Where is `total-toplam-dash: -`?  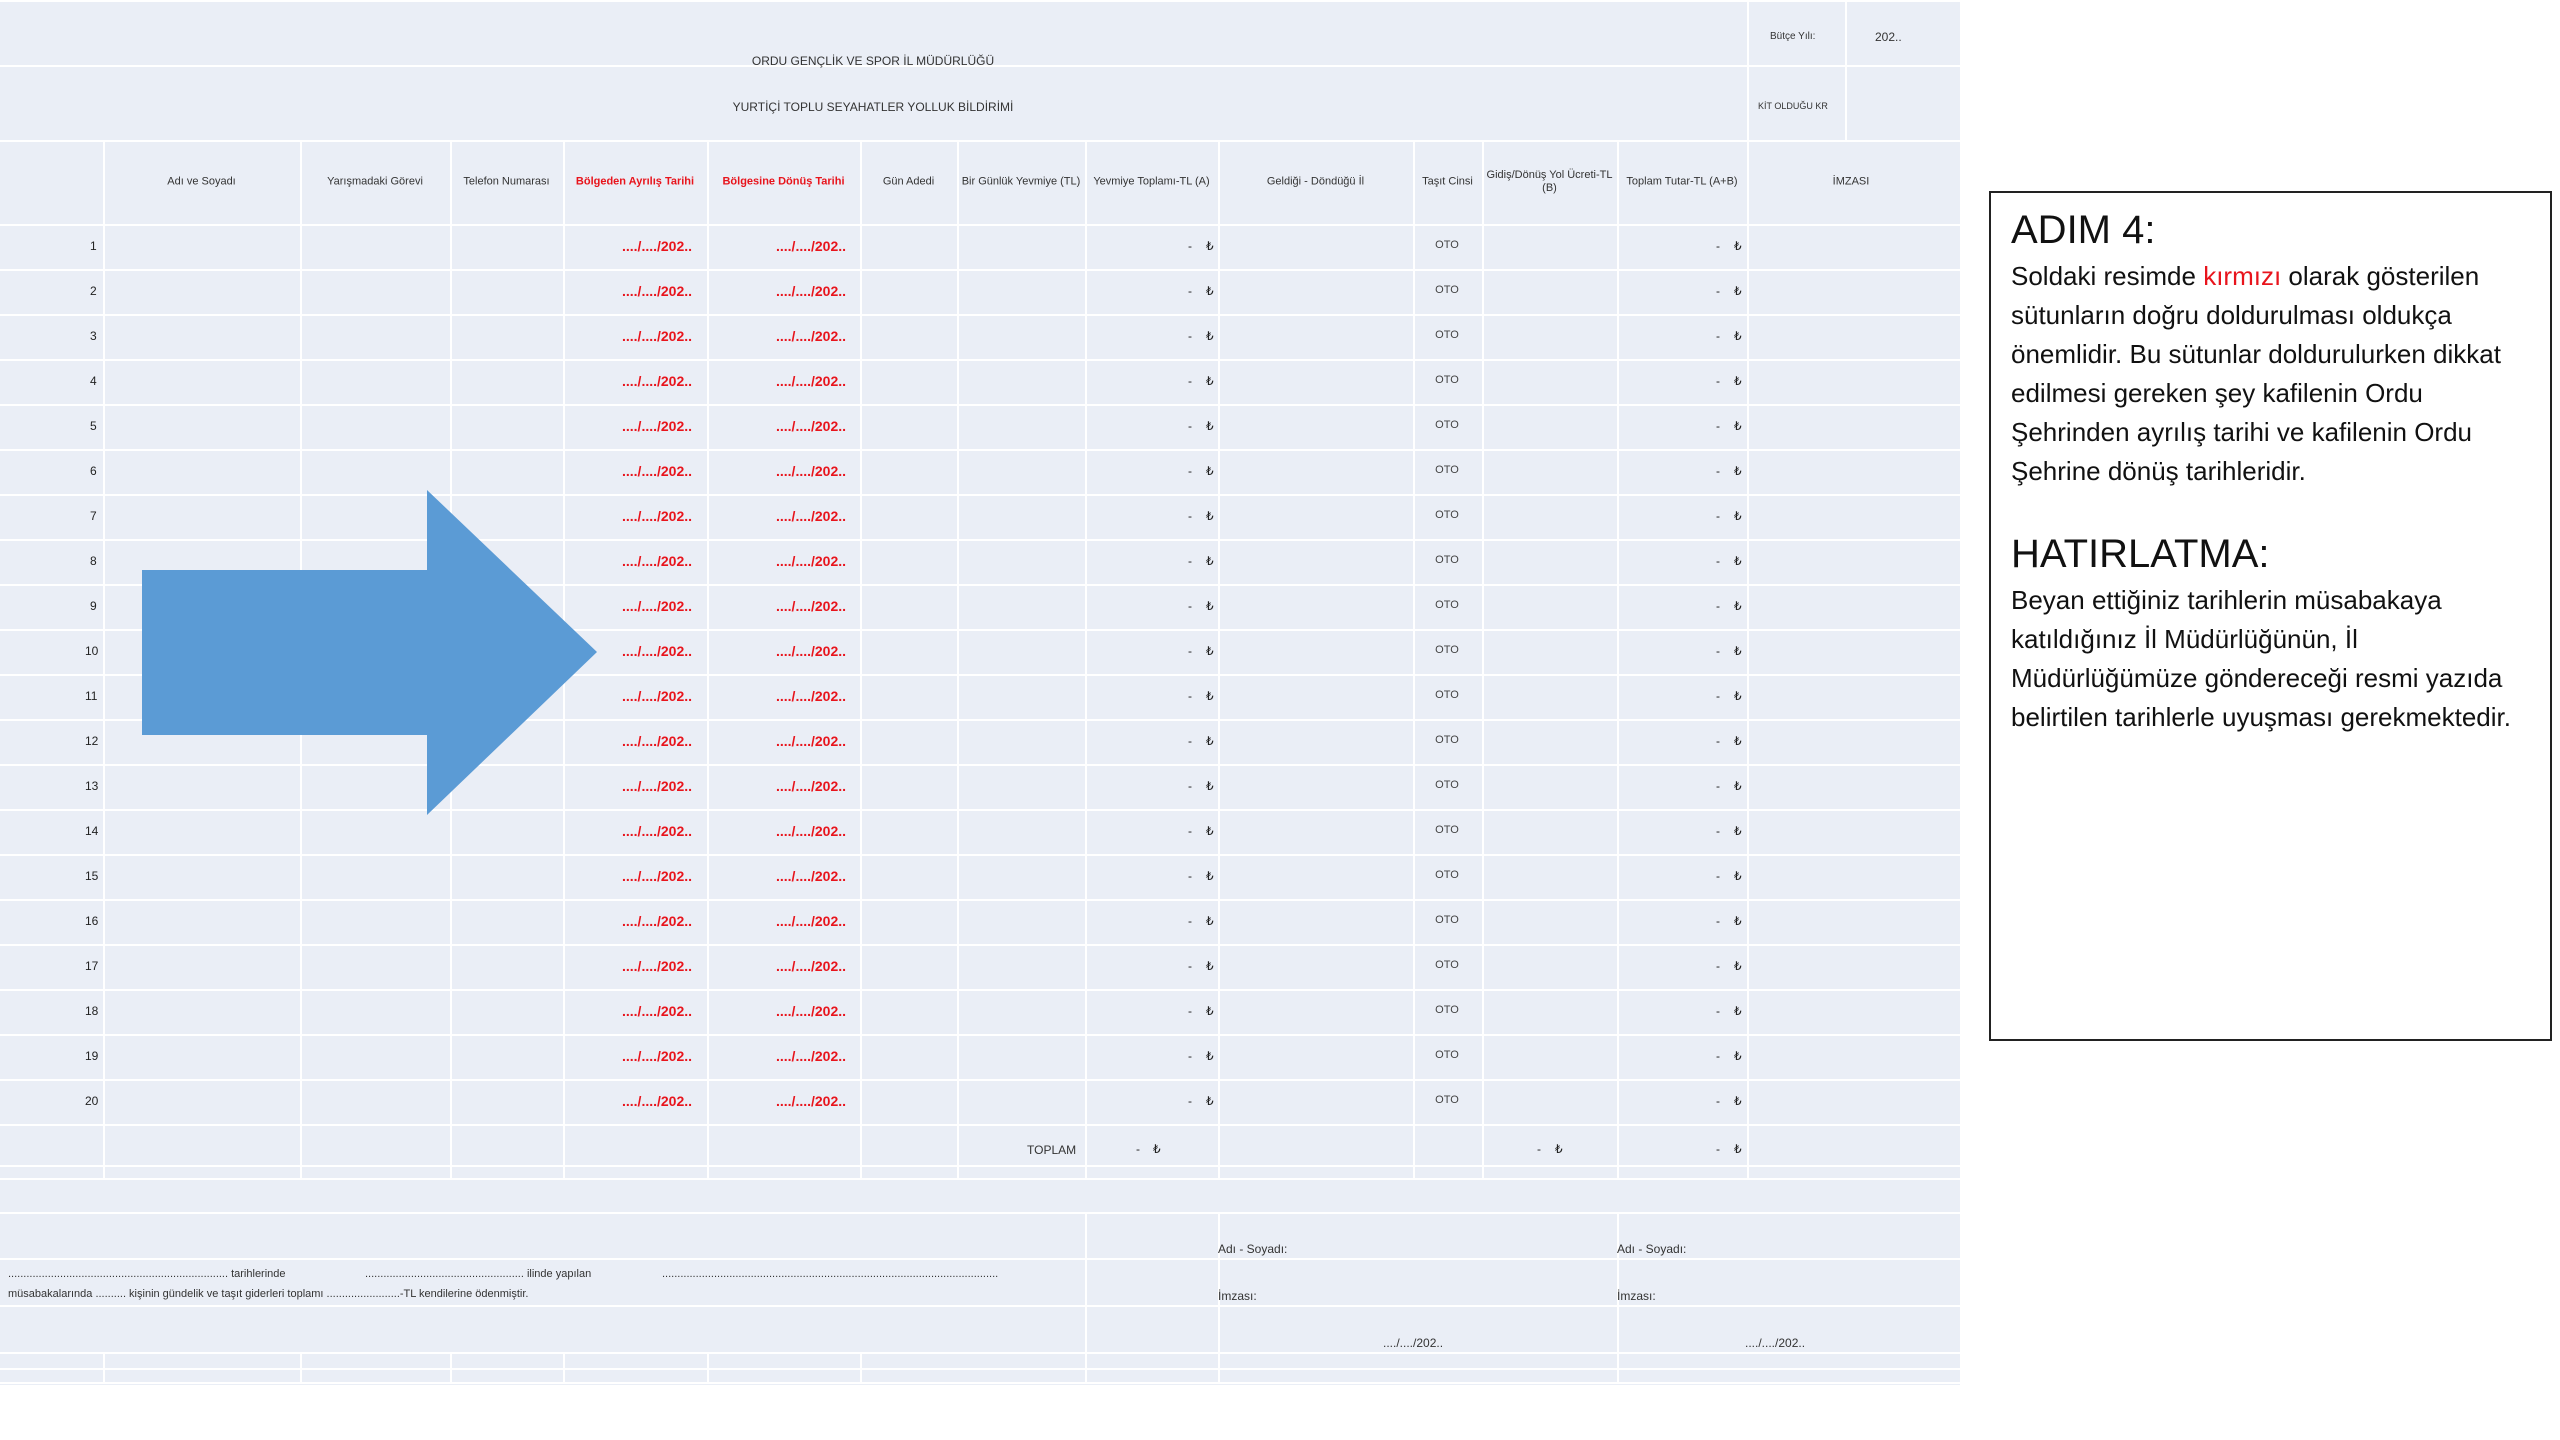
total-toplam-dash: - is located at coordinates (1718, 1149).